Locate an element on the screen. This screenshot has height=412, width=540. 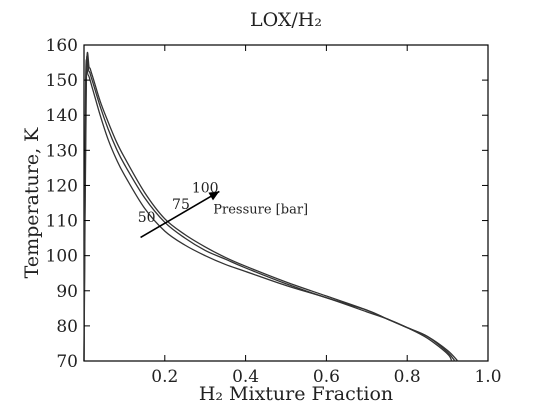
y-tick-label: 120 is located at coordinates (62, 186).